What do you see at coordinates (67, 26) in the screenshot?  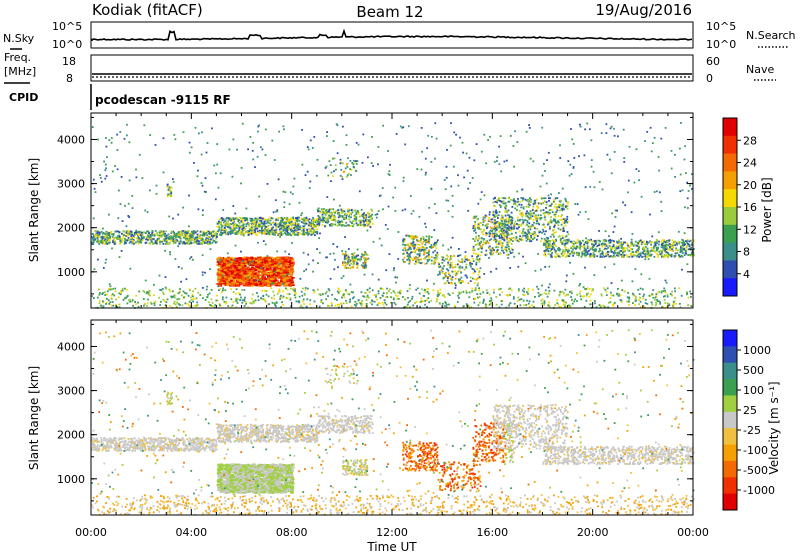 I see `noise-left-tick-top: 10^5` at bounding box center [67, 26].